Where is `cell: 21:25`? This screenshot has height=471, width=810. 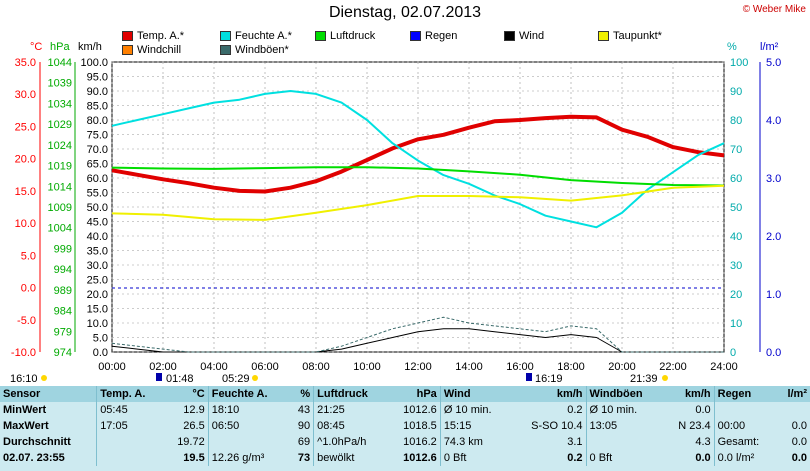 cell: 21:25 is located at coordinates (351, 410).